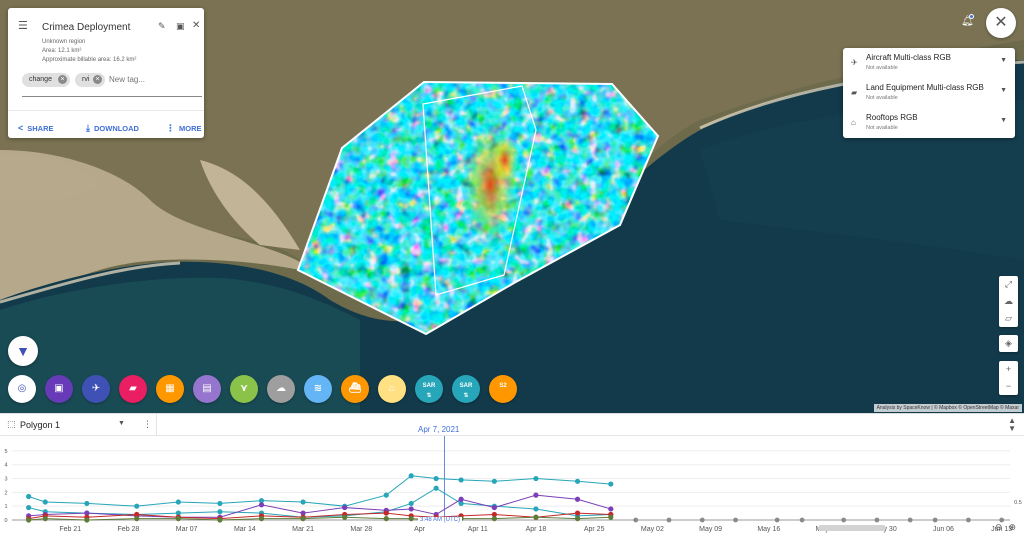 This screenshot has height=539, width=1024. I want to click on x-tick-label: Mar 28, so click(361, 529).